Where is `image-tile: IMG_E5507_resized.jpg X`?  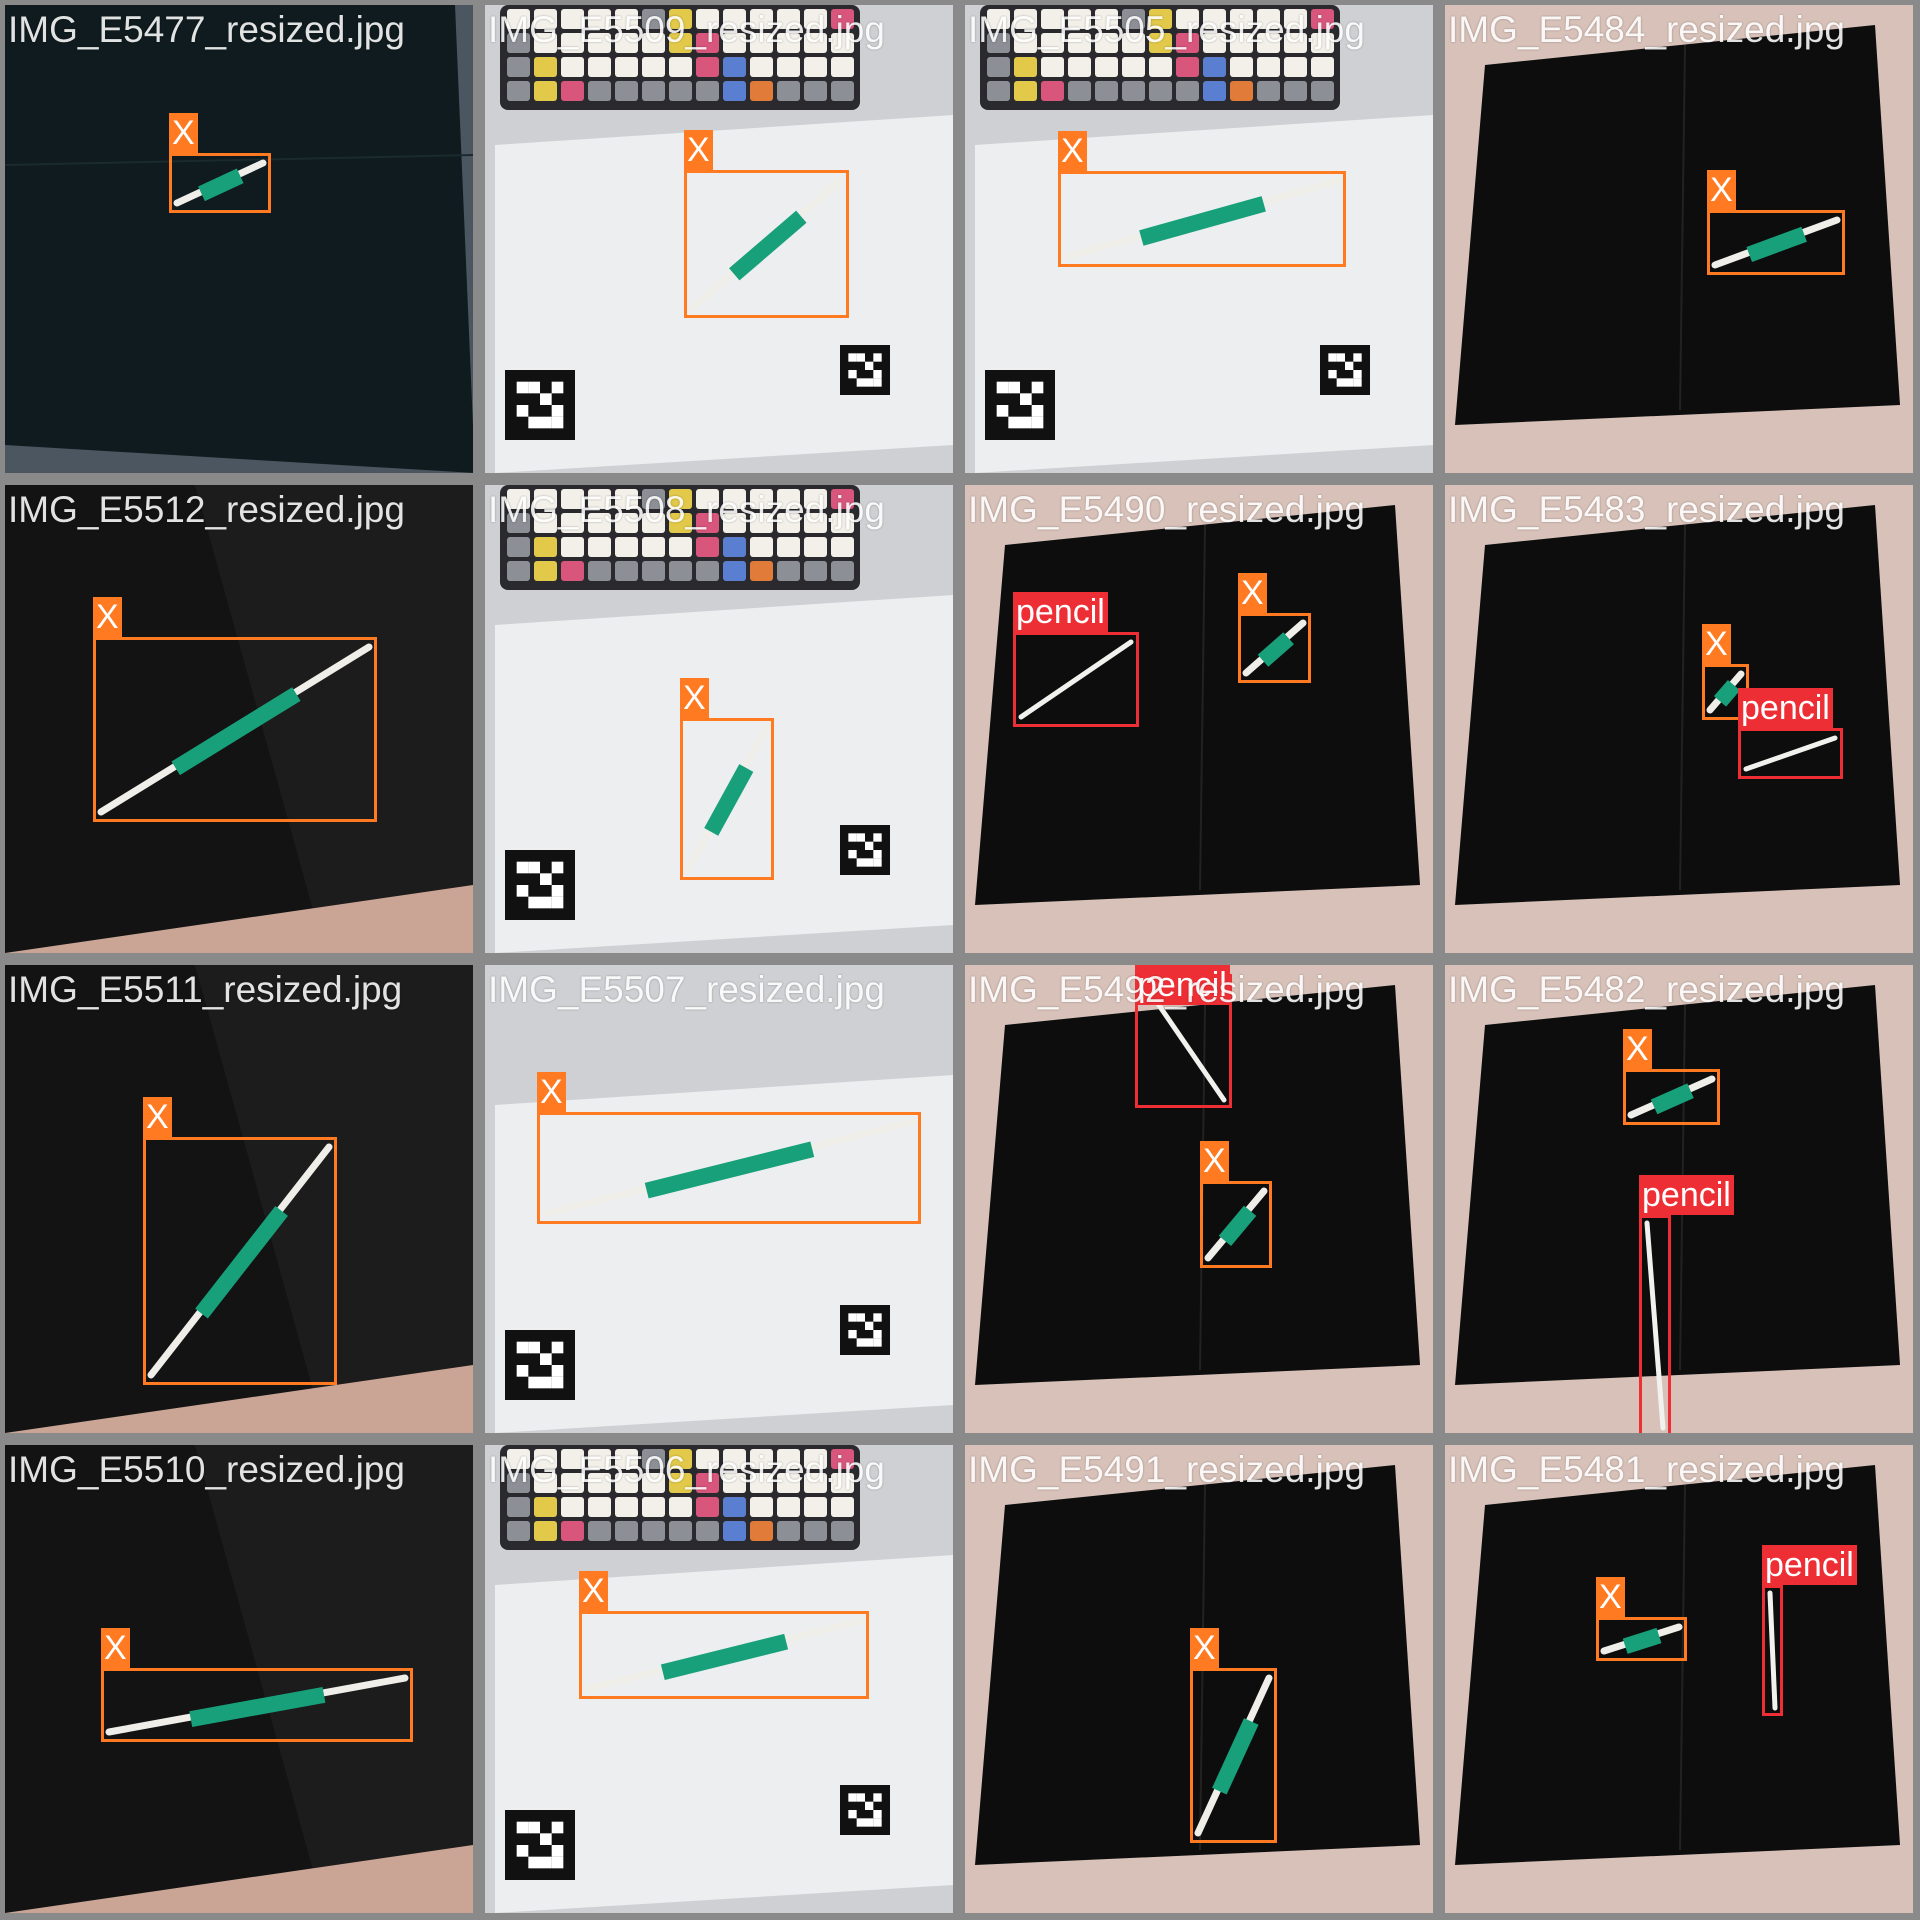 image-tile: IMG_E5507_resized.jpg X is located at coordinates (719, 1199).